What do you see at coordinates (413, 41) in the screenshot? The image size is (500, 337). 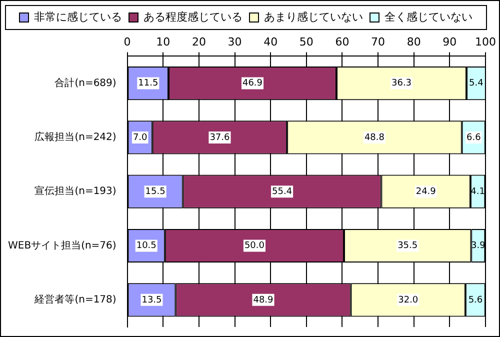 I see `x-tick-label: 80` at bounding box center [413, 41].